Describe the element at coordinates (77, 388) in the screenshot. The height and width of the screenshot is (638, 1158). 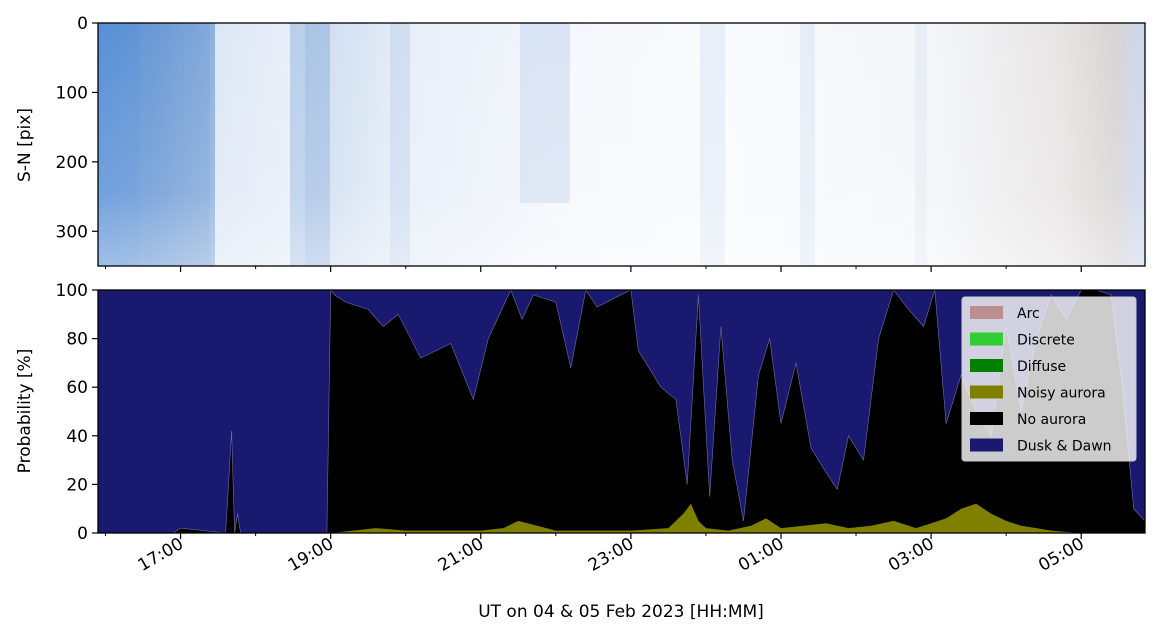
I see `probability-y-tick-label: 60` at that location.